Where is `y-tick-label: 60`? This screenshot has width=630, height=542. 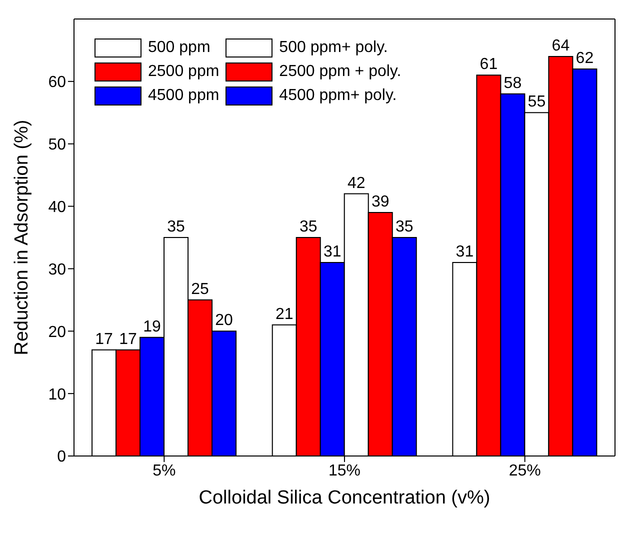
y-tick-label: 60 is located at coordinates (57, 83).